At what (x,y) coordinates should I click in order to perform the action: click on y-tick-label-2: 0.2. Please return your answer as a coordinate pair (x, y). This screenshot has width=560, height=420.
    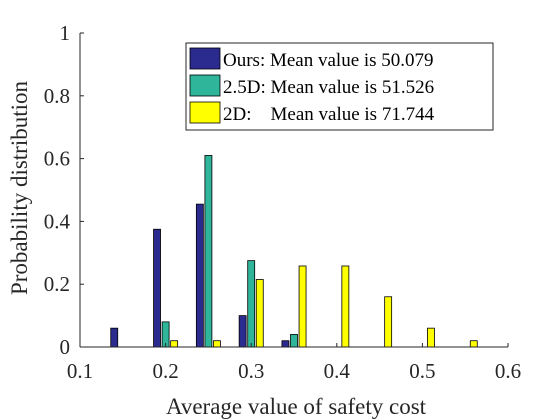
    Looking at the image, I should click on (57, 284).